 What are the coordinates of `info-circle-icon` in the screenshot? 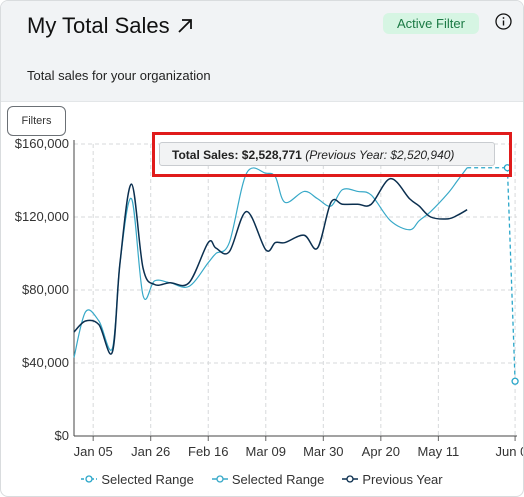 It's located at (503, 21).